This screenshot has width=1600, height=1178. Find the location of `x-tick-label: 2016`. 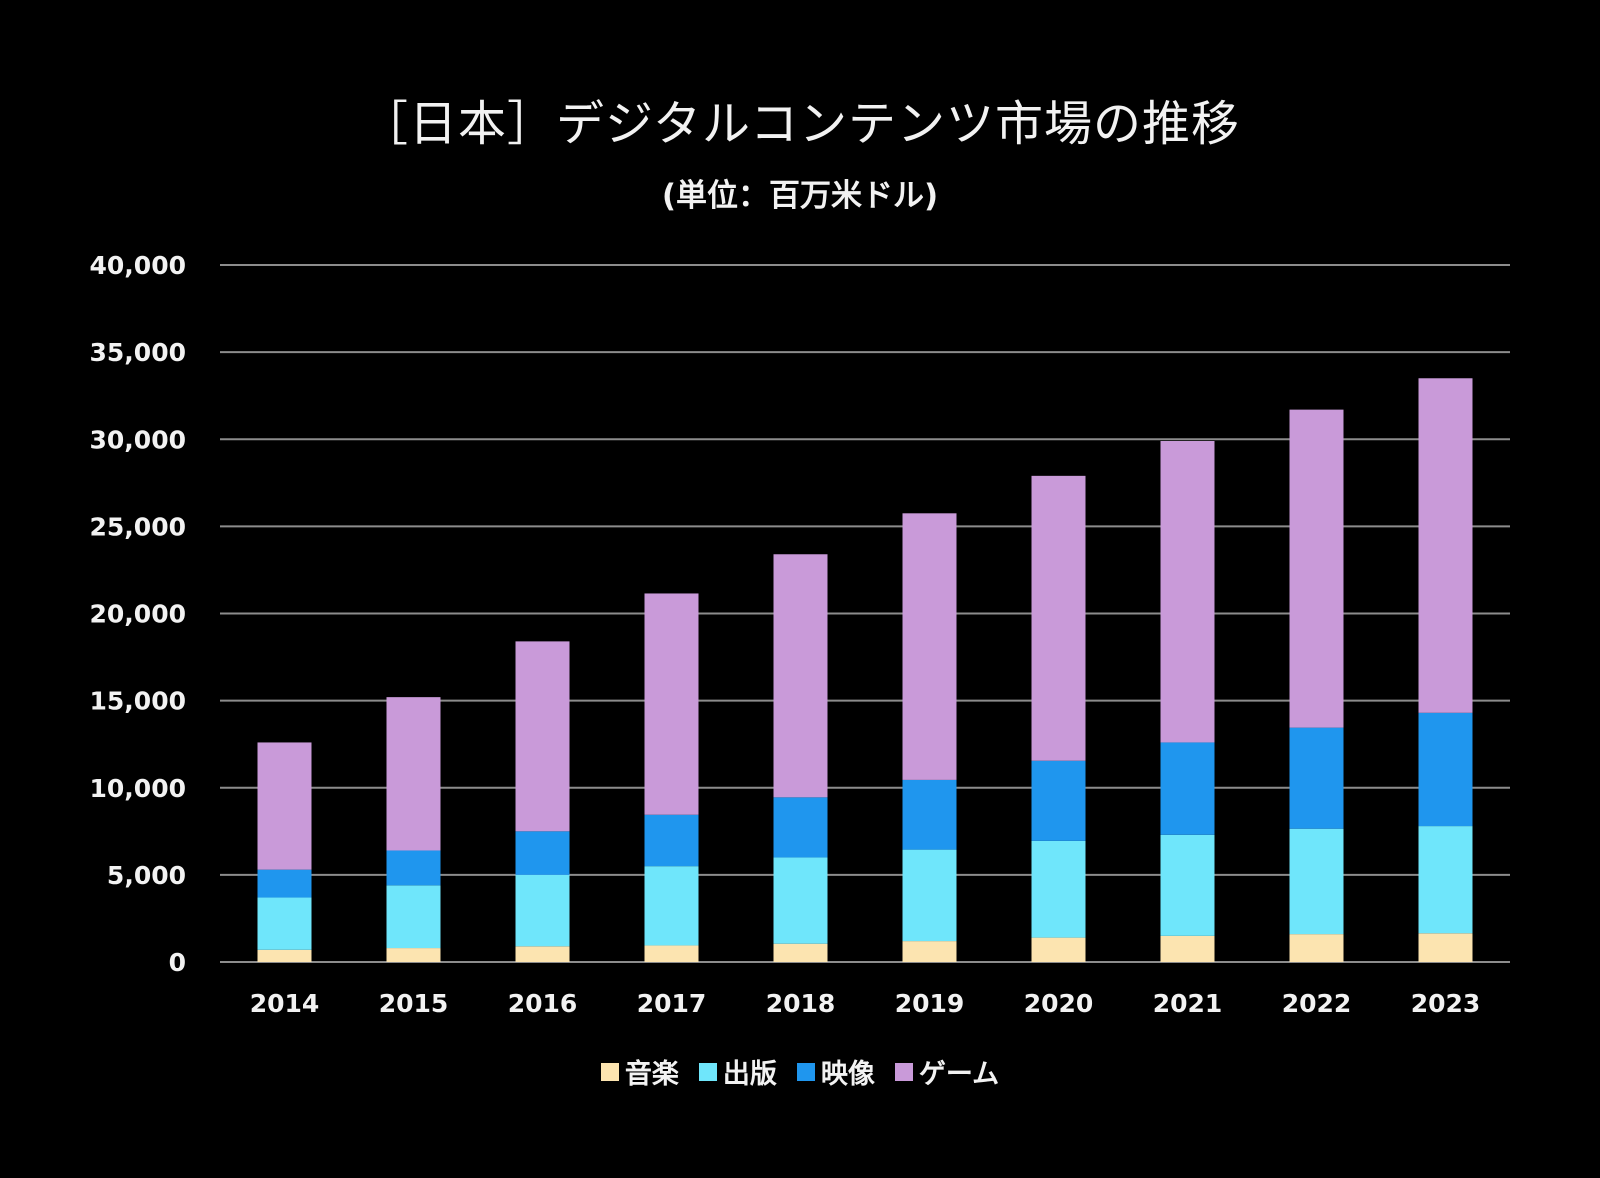

x-tick-label: 2016 is located at coordinates (543, 1003).